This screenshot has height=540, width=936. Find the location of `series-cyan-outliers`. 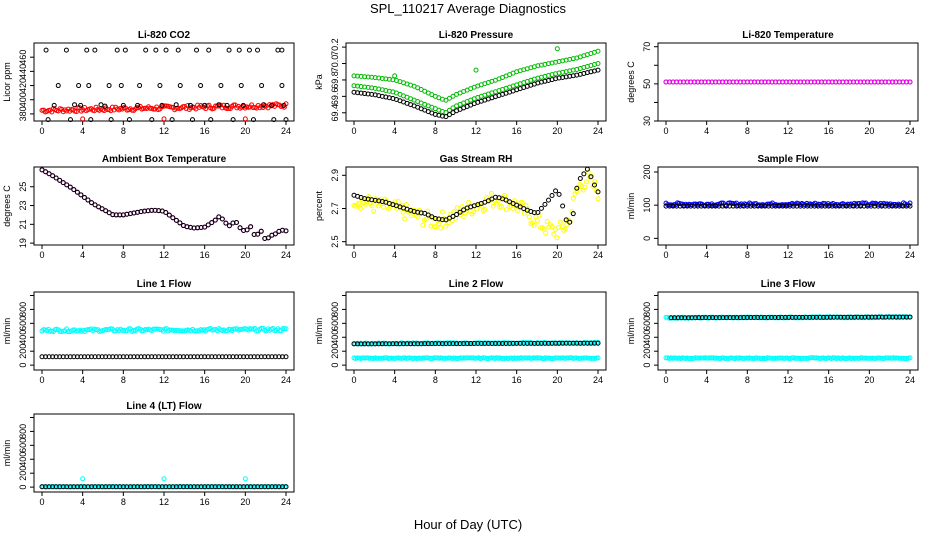

series-cyan-outliers is located at coordinates (164, 479).